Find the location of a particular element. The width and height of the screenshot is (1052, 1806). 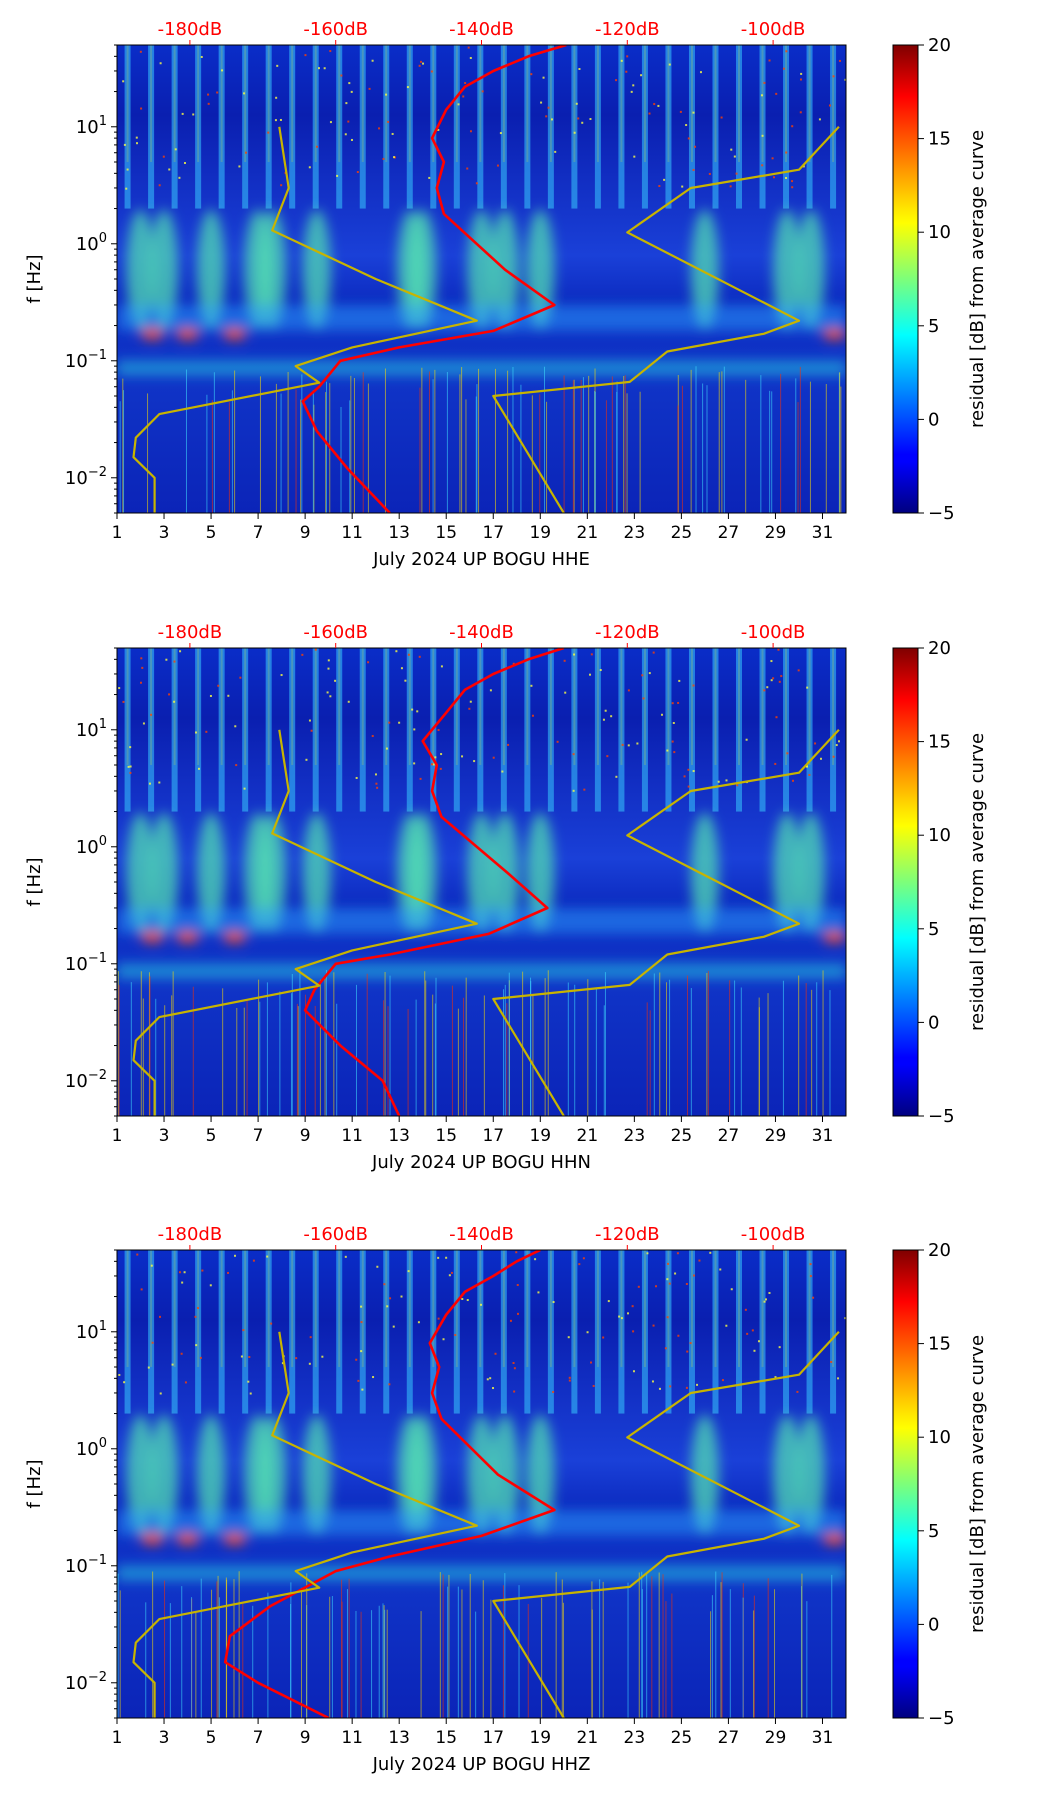

x-tick-label: 31 is located at coordinates (823, 1738).